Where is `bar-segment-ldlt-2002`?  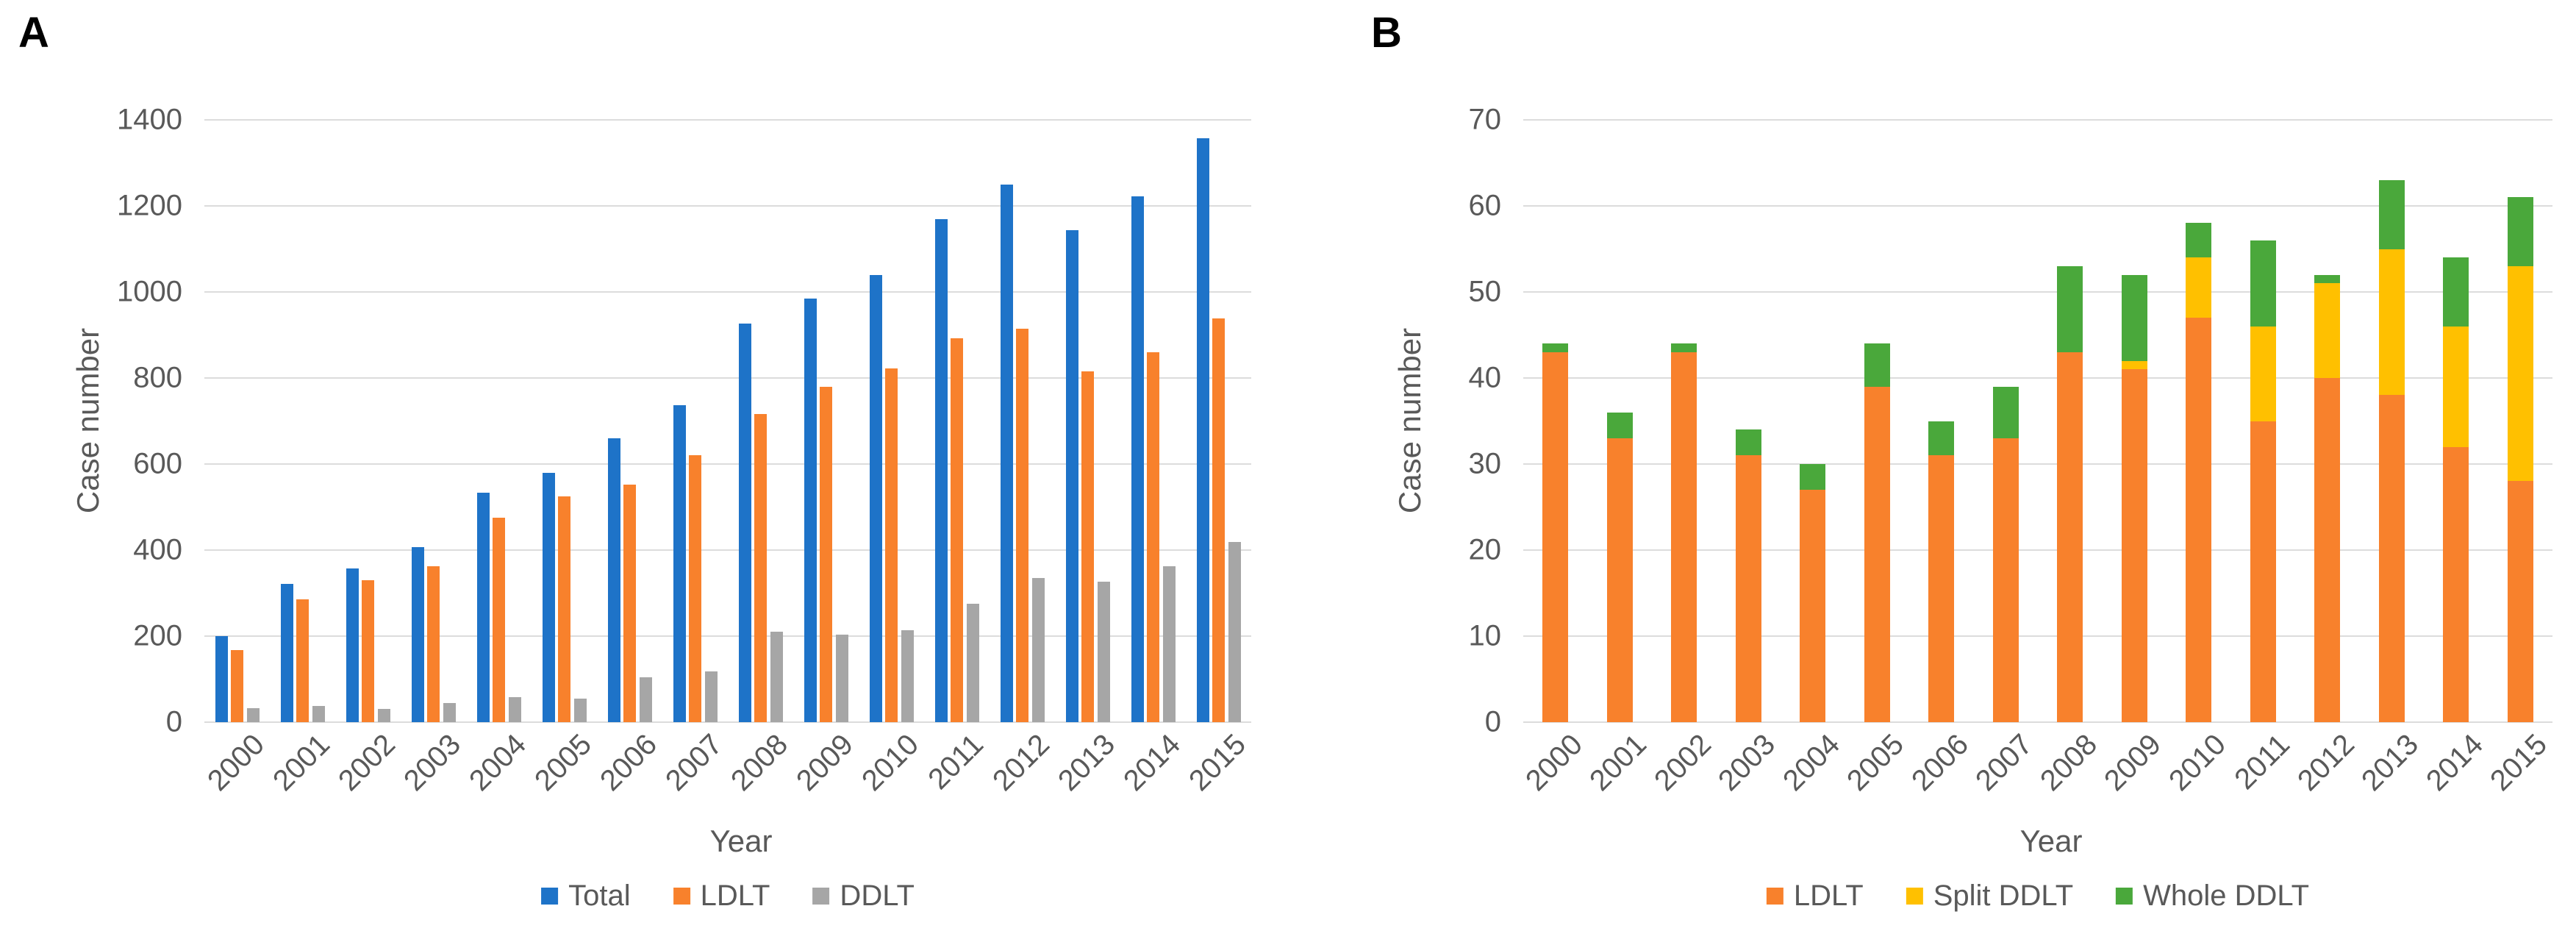
bar-segment-ldlt-2002 is located at coordinates (1684, 537).